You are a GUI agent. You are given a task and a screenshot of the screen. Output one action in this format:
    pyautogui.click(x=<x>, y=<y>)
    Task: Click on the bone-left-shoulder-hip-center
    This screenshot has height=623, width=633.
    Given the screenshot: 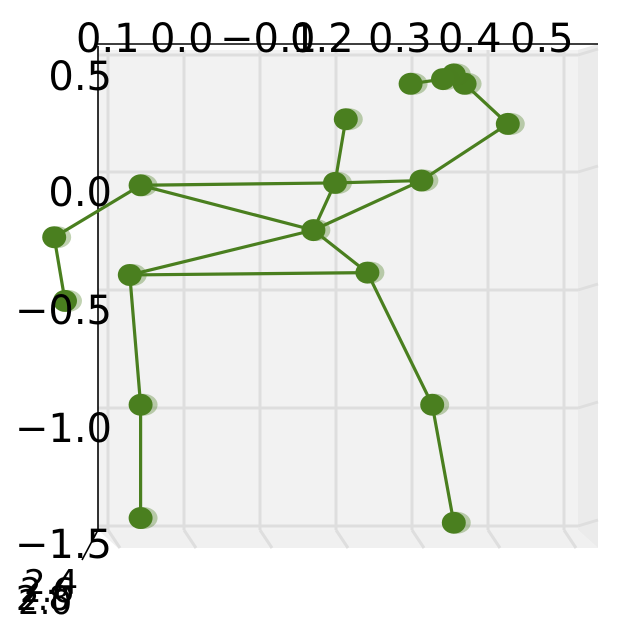 What is the action you would take?
    pyautogui.click(x=227, y=207)
    